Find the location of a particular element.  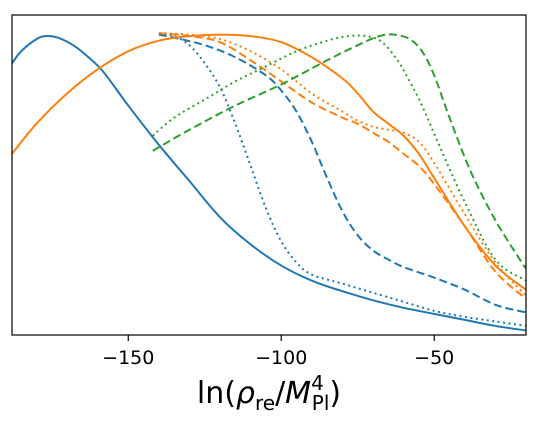

x-axis: −150 −100 −50 is located at coordinates (278, 352).